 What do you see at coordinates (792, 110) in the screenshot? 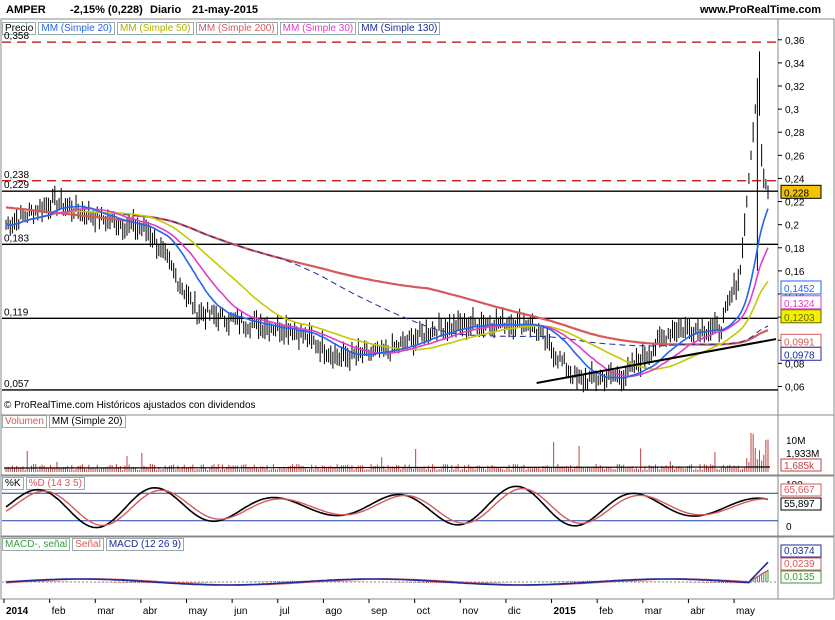
I see `y-tick-label: 0,3` at bounding box center [792, 110].